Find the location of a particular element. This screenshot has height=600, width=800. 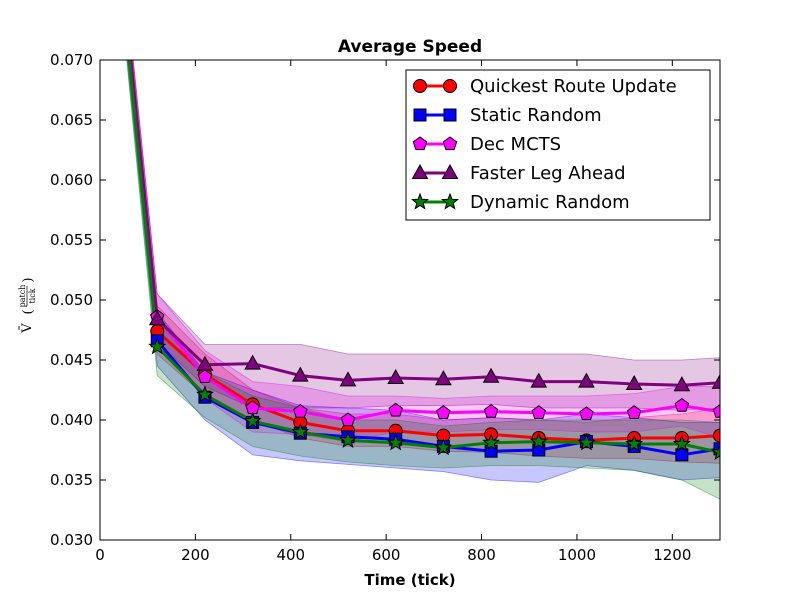

x-tick-label: 400 is located at coordinates (290, 555).